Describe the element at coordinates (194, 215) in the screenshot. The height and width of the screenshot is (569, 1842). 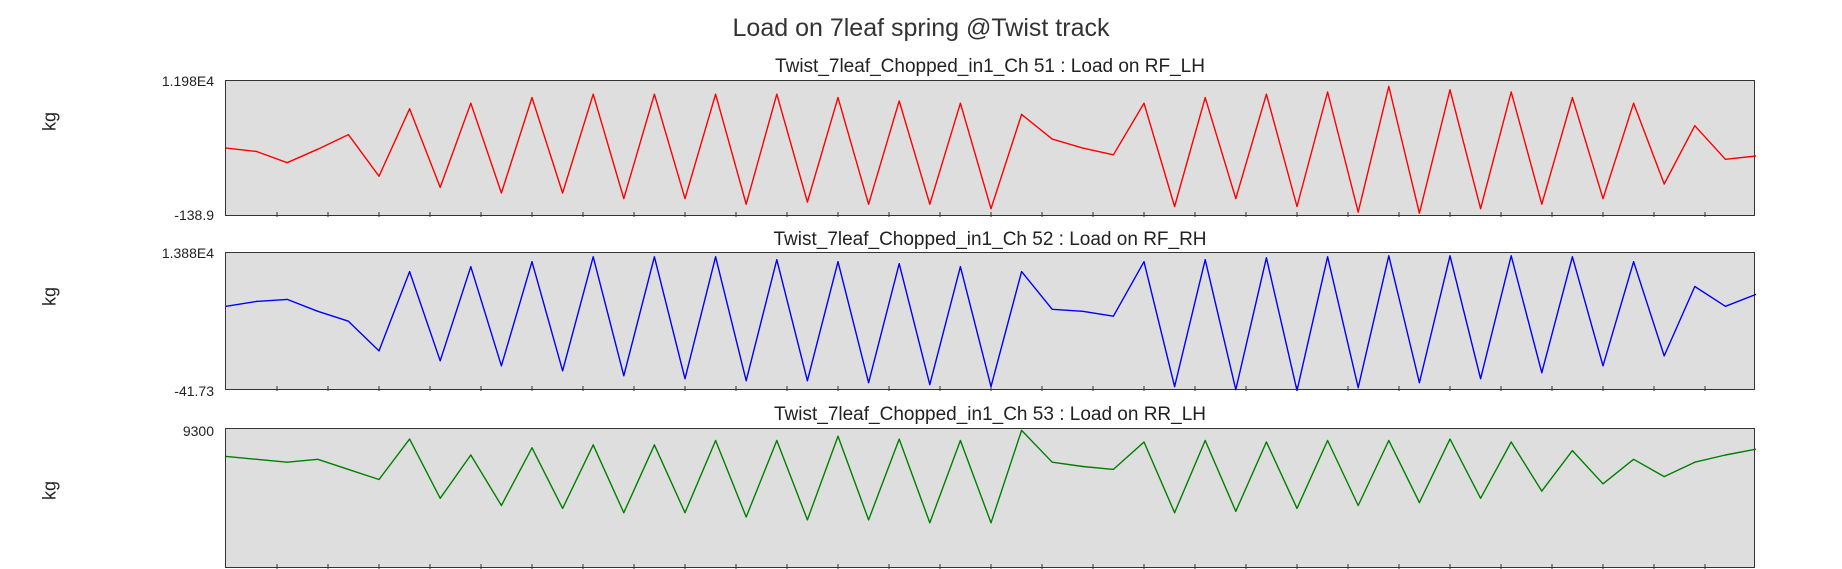
I see `y-tick-min-1: -138.9` at that location.